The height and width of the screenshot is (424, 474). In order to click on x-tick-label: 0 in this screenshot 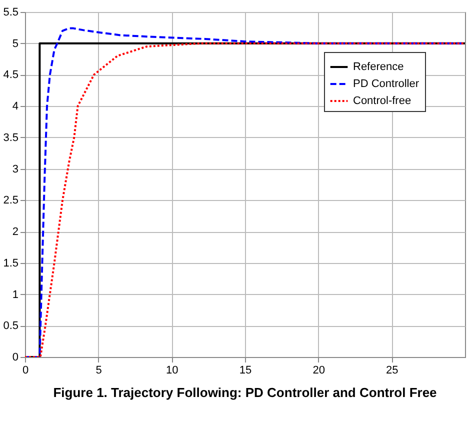, I will do `click(25, 370)`.